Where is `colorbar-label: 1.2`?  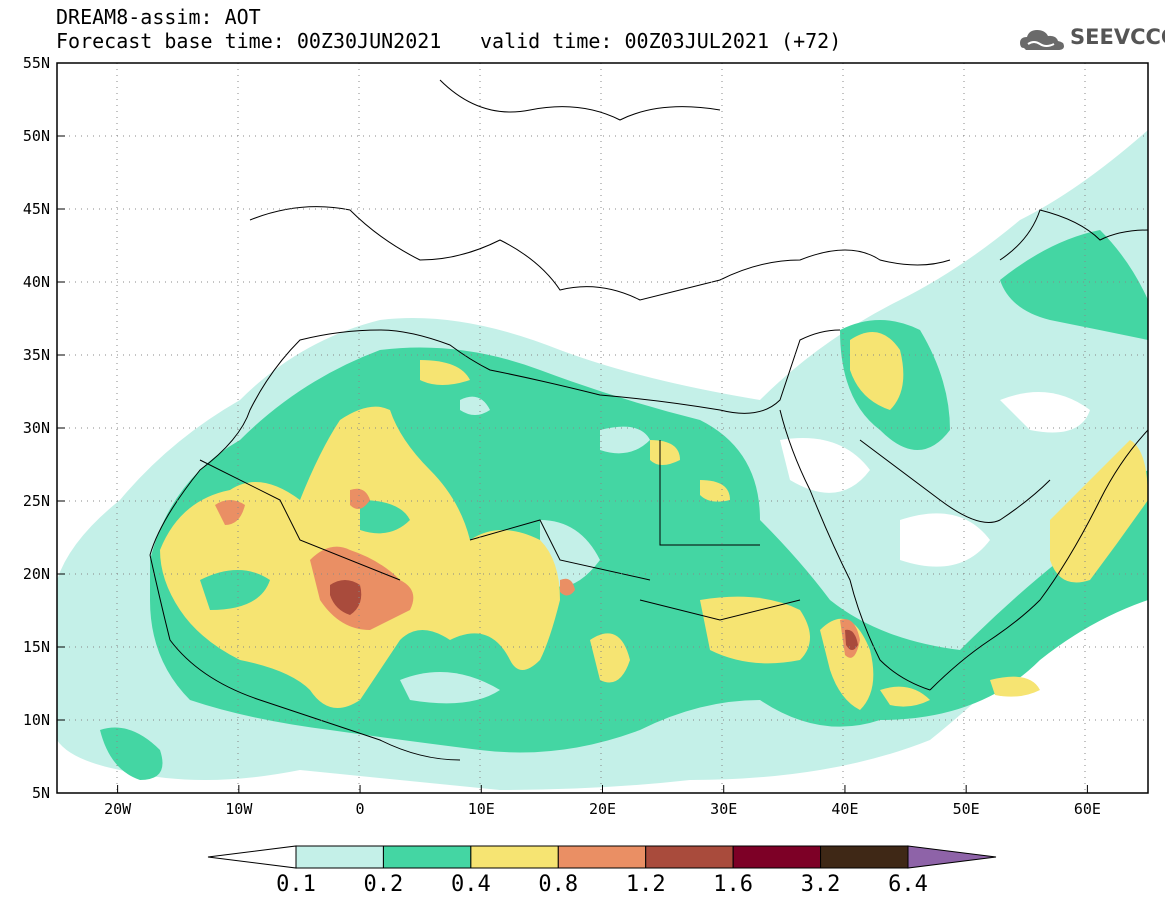
colorbar-label: 1.2 is located at coordinates (645, 884).